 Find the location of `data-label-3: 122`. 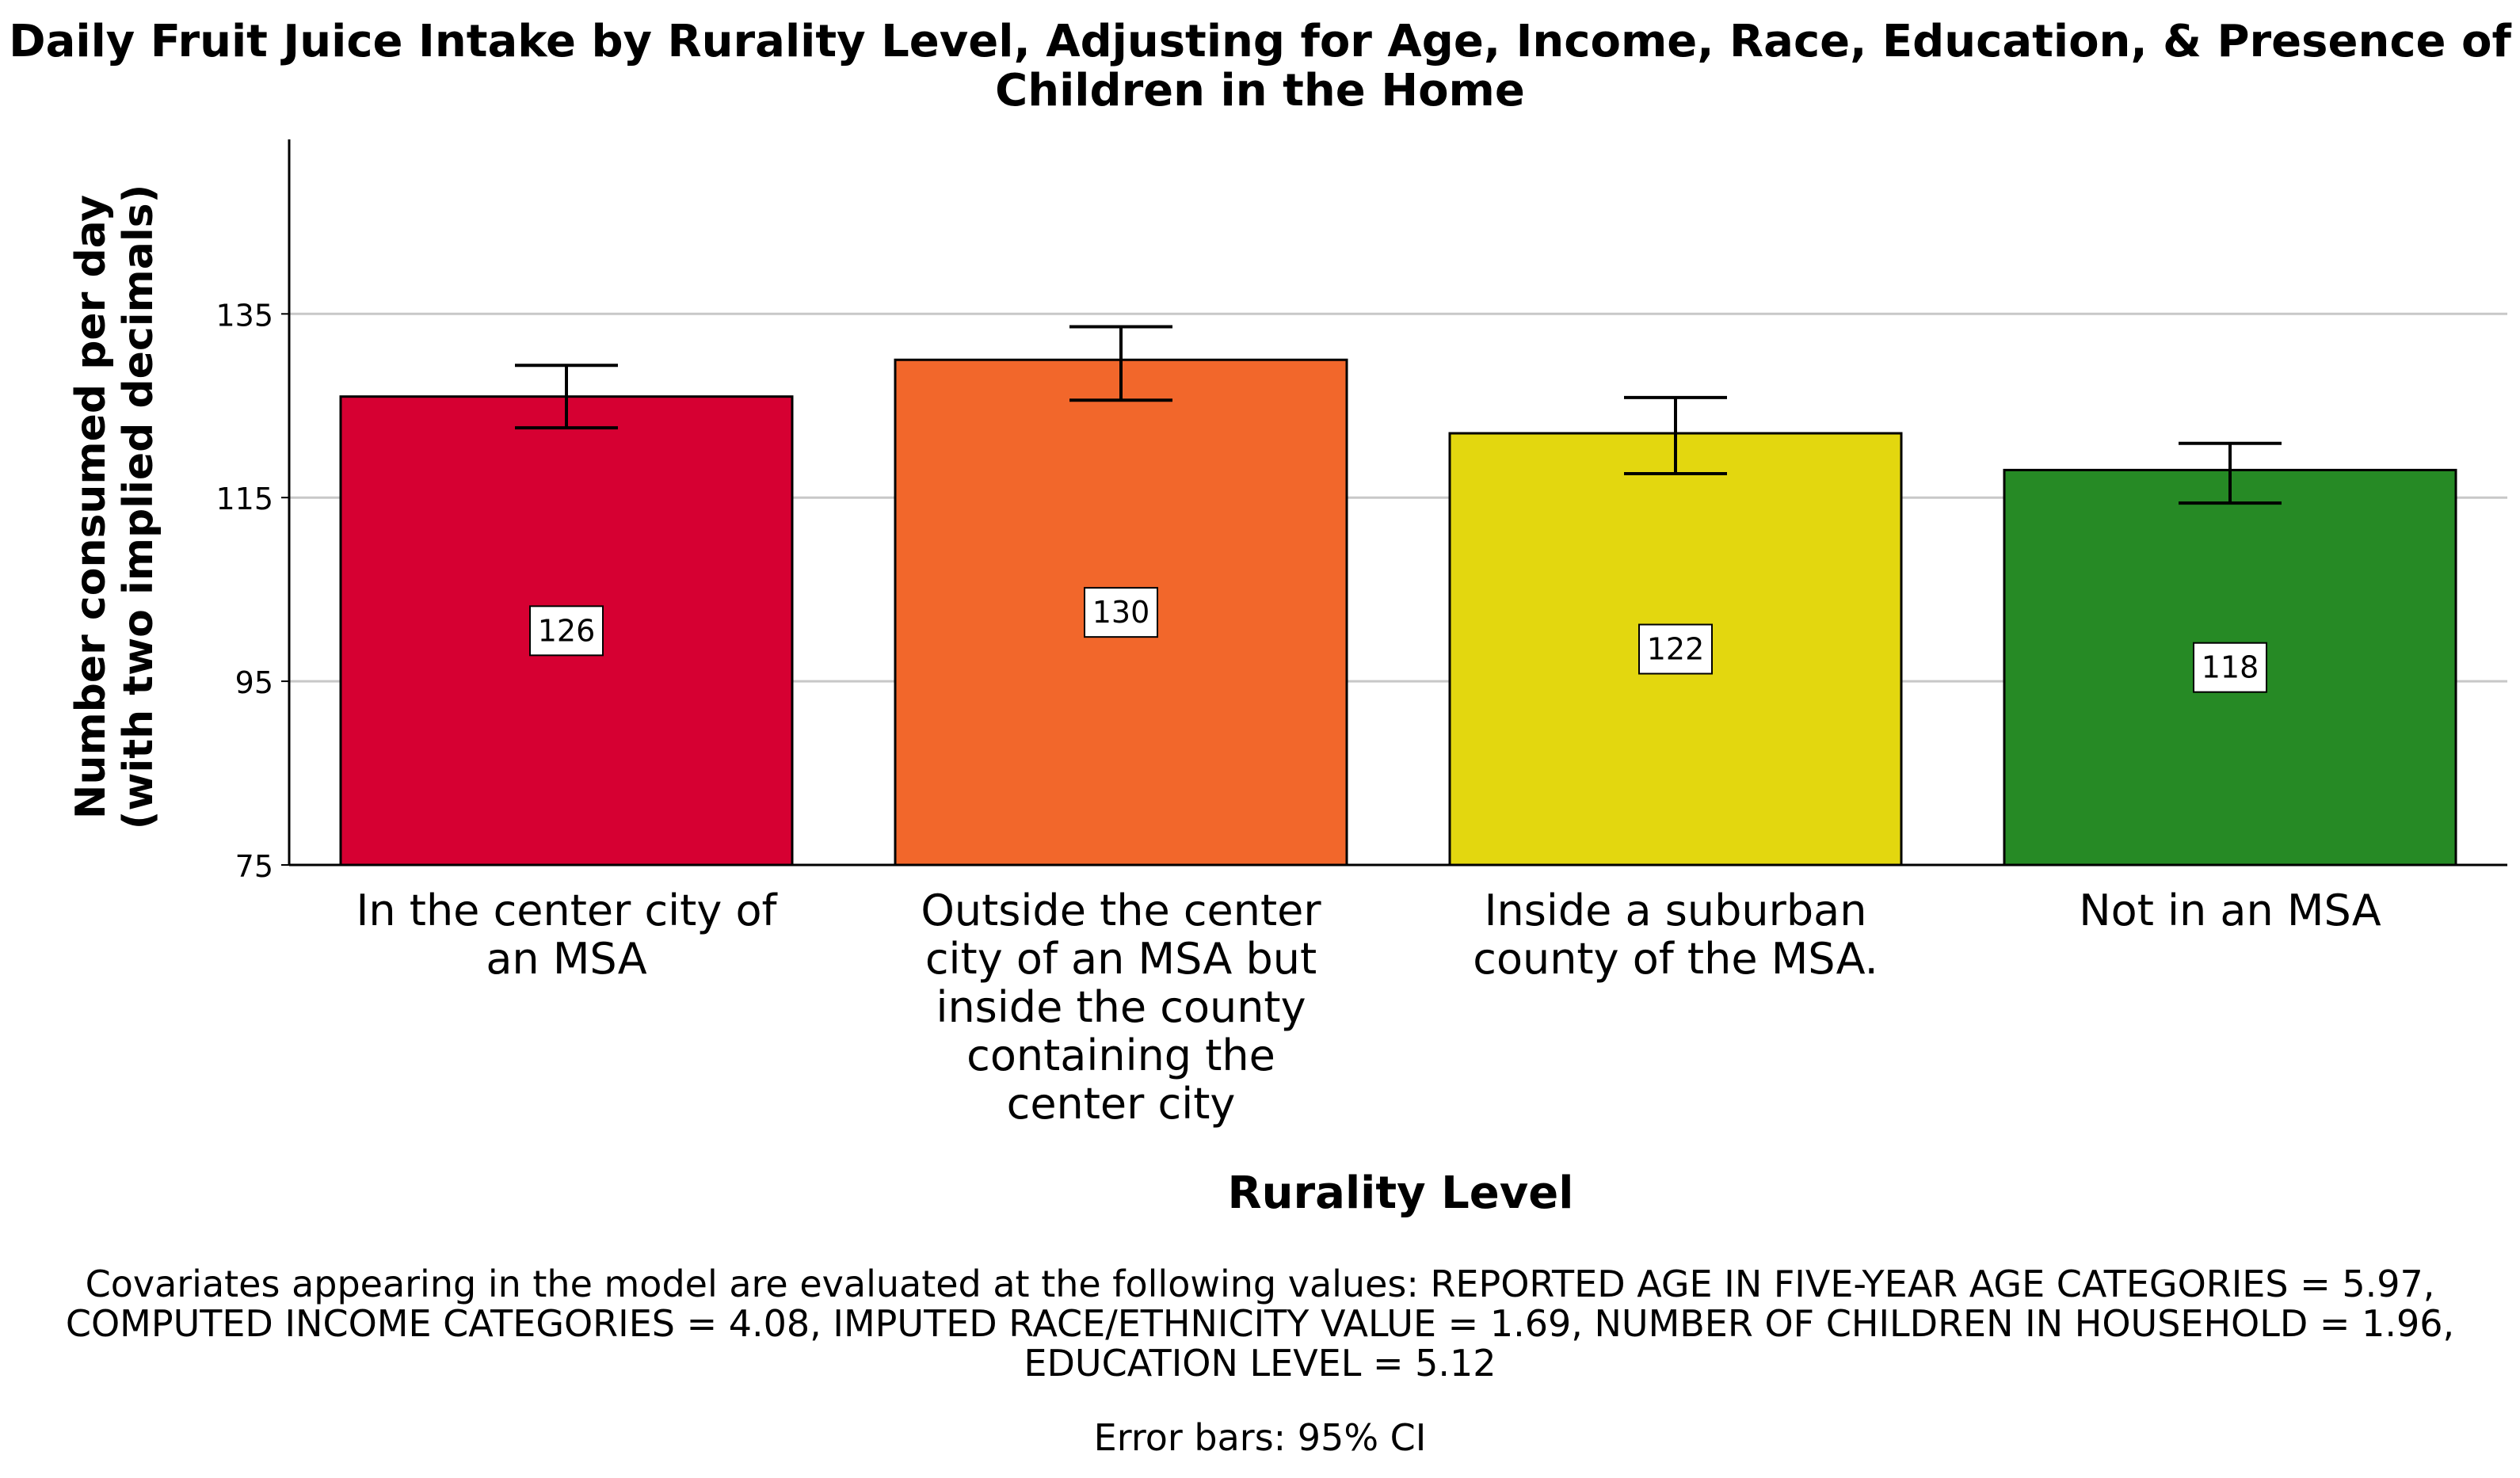

data-label-3: 122 is located at coordinates (1676, 649).